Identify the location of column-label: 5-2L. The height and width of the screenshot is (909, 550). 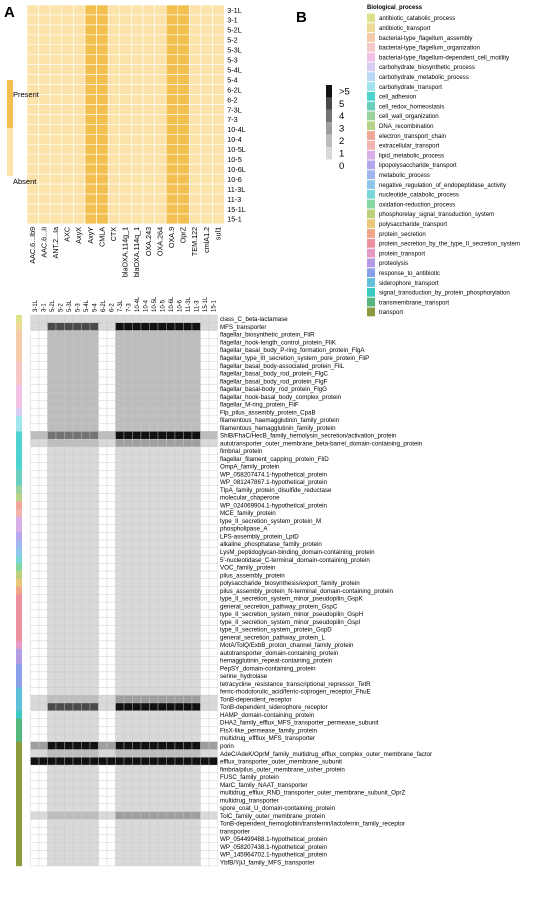
(53, 305).